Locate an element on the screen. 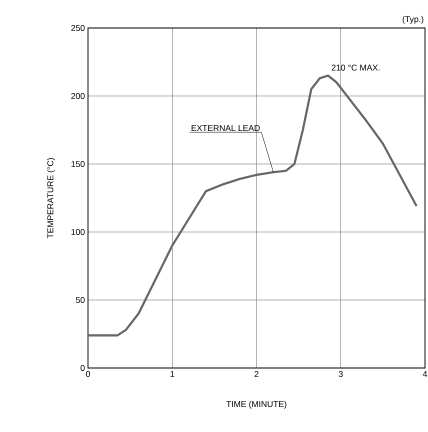 The image size is (428, 432). text: (Typ.) is located at coordinates (413, 20).